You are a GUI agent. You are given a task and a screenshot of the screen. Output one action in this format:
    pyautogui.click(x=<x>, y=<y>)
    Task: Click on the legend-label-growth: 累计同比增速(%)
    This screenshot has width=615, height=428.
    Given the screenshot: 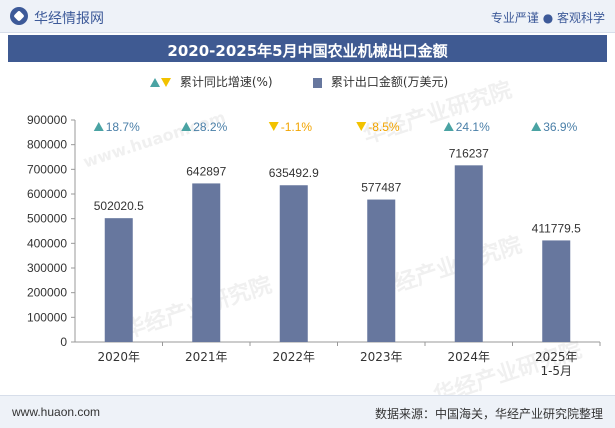 What is the action you would take?
    pyautogui.click(x=226, y=82)
    